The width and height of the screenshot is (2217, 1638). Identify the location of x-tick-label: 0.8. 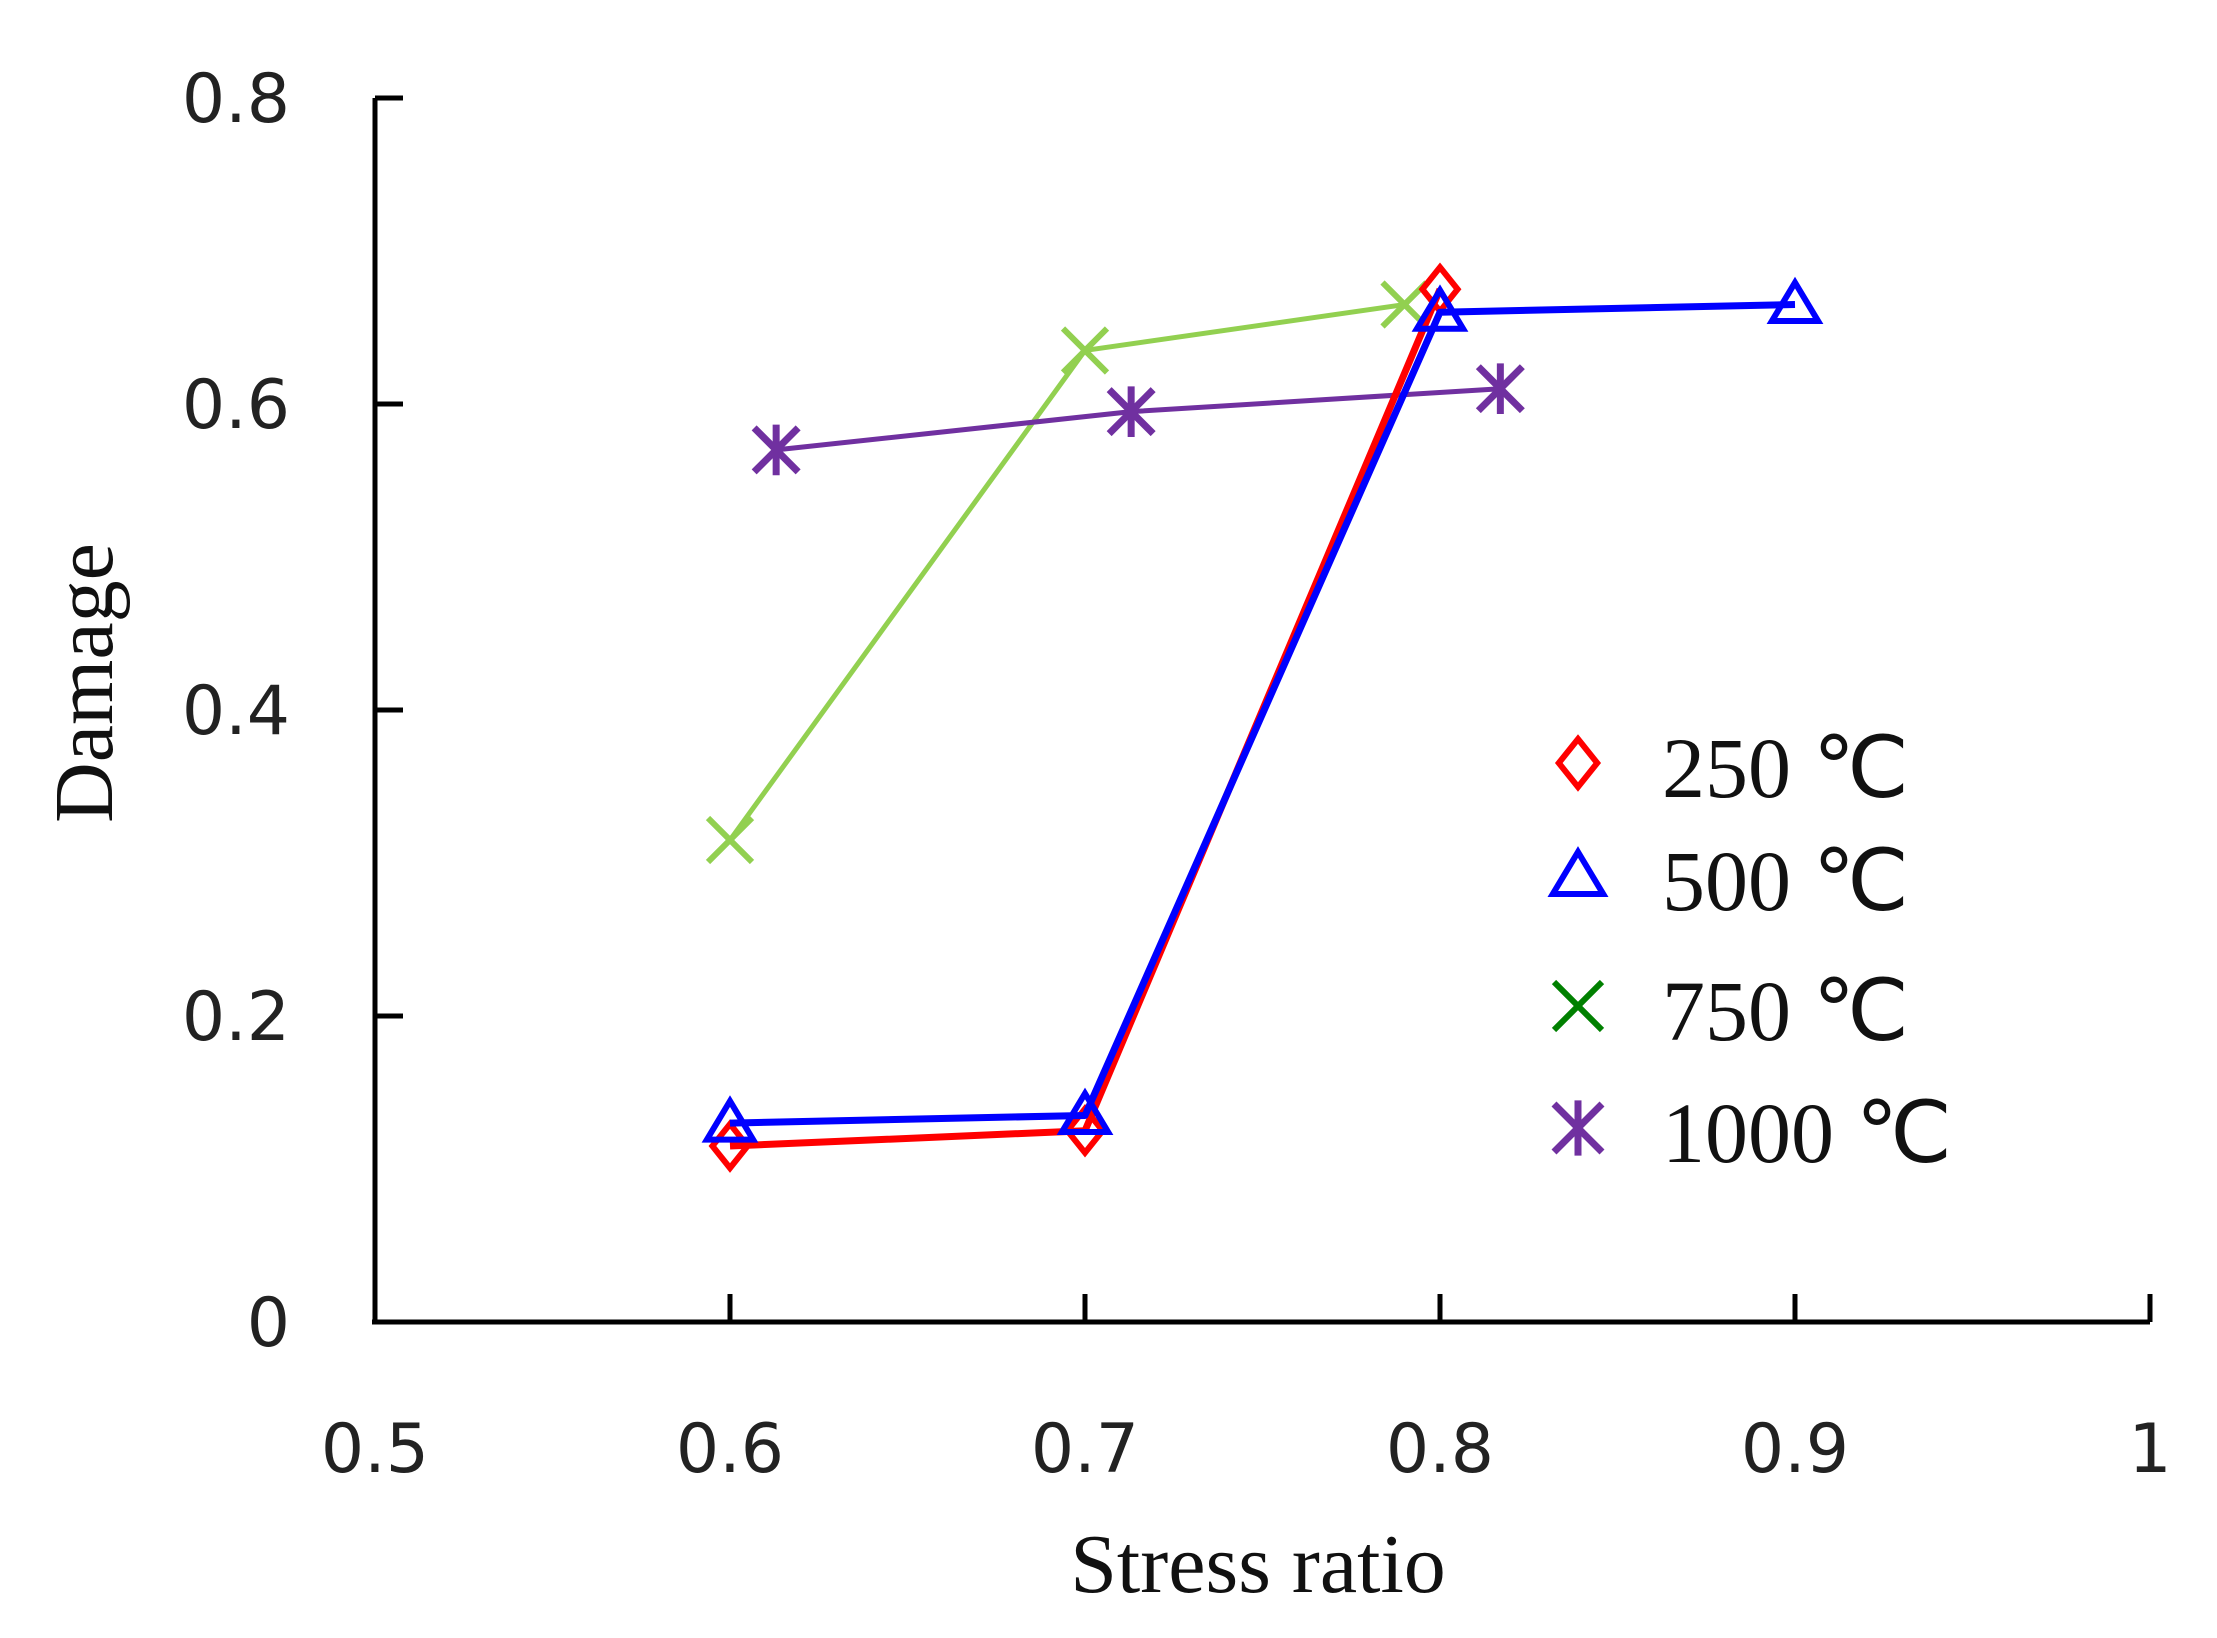
(1440, 1449).